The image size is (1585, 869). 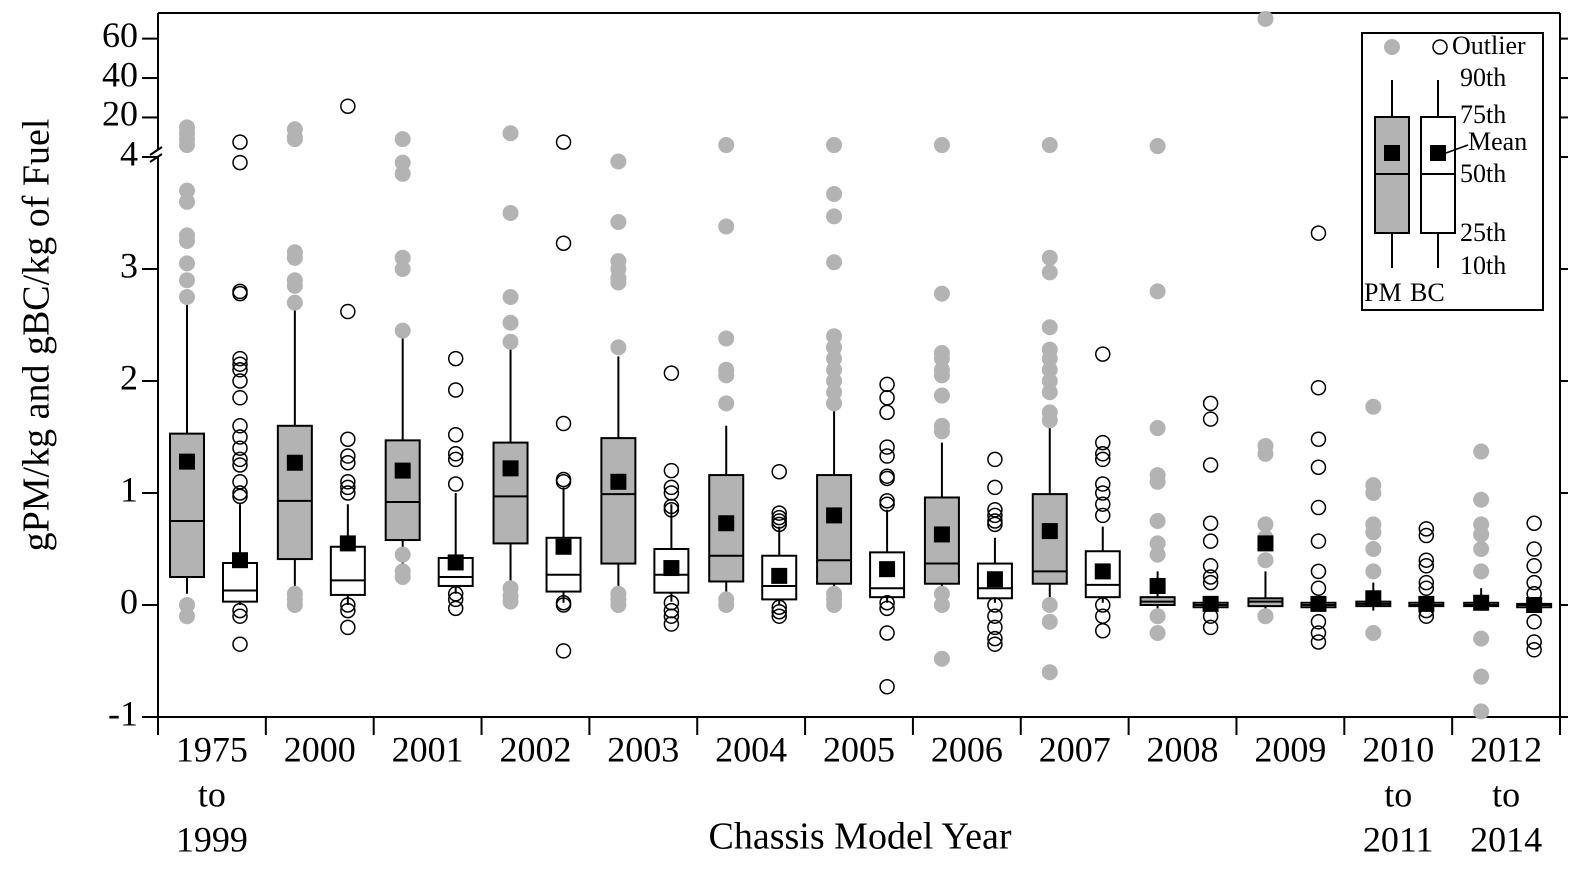 I want to click on x-tick-label: to, so click(x=1398, y=794).